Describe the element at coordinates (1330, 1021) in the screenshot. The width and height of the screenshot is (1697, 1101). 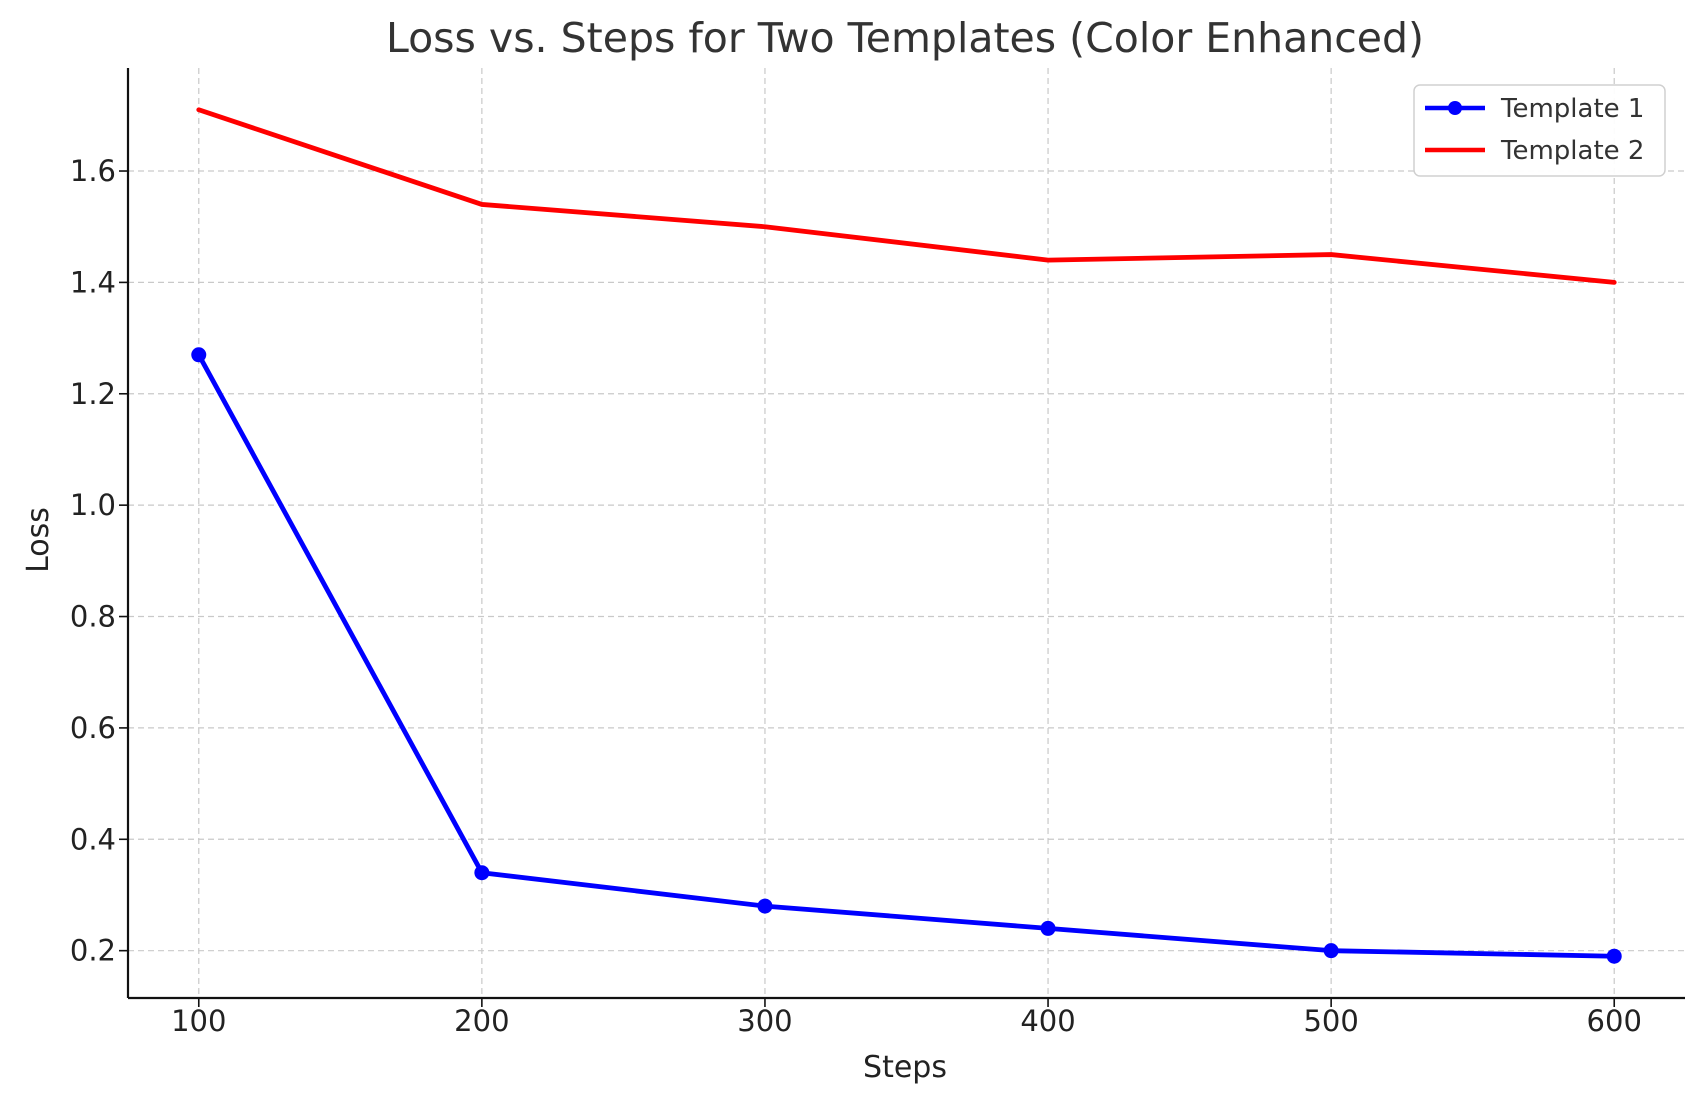
I see `x-tick-label: 500` at that location.